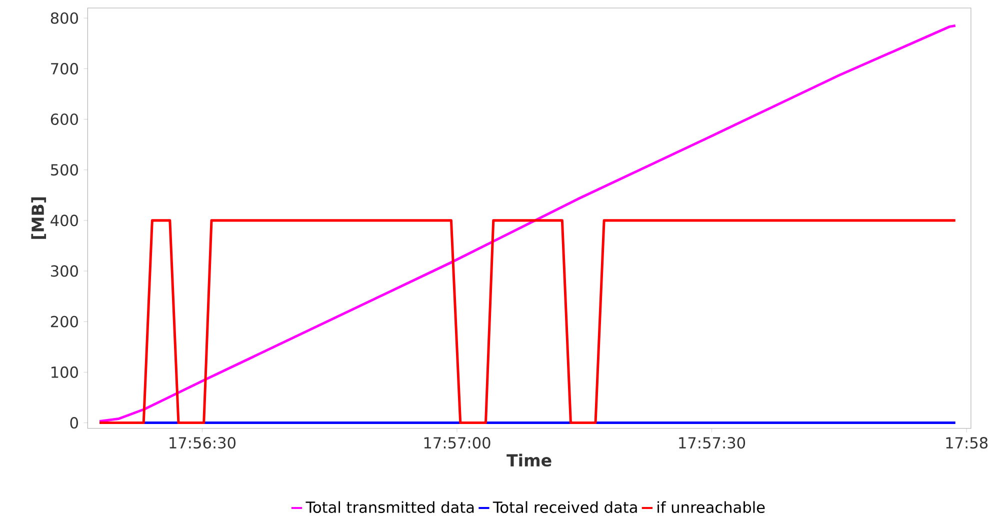  Describe the element at coordinates (74, 423) in the screenshot. I see `y-tick-label: 0` at that location.